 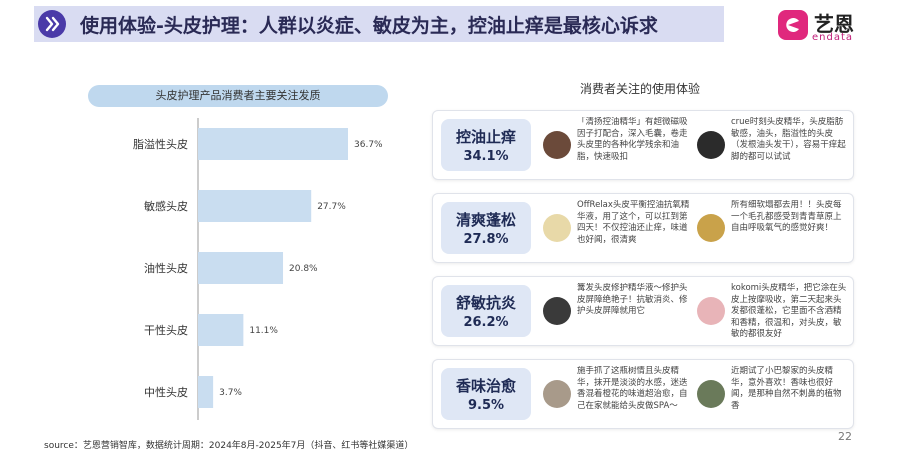 I want to click on page-number: 22, so click(x=845, y=436).